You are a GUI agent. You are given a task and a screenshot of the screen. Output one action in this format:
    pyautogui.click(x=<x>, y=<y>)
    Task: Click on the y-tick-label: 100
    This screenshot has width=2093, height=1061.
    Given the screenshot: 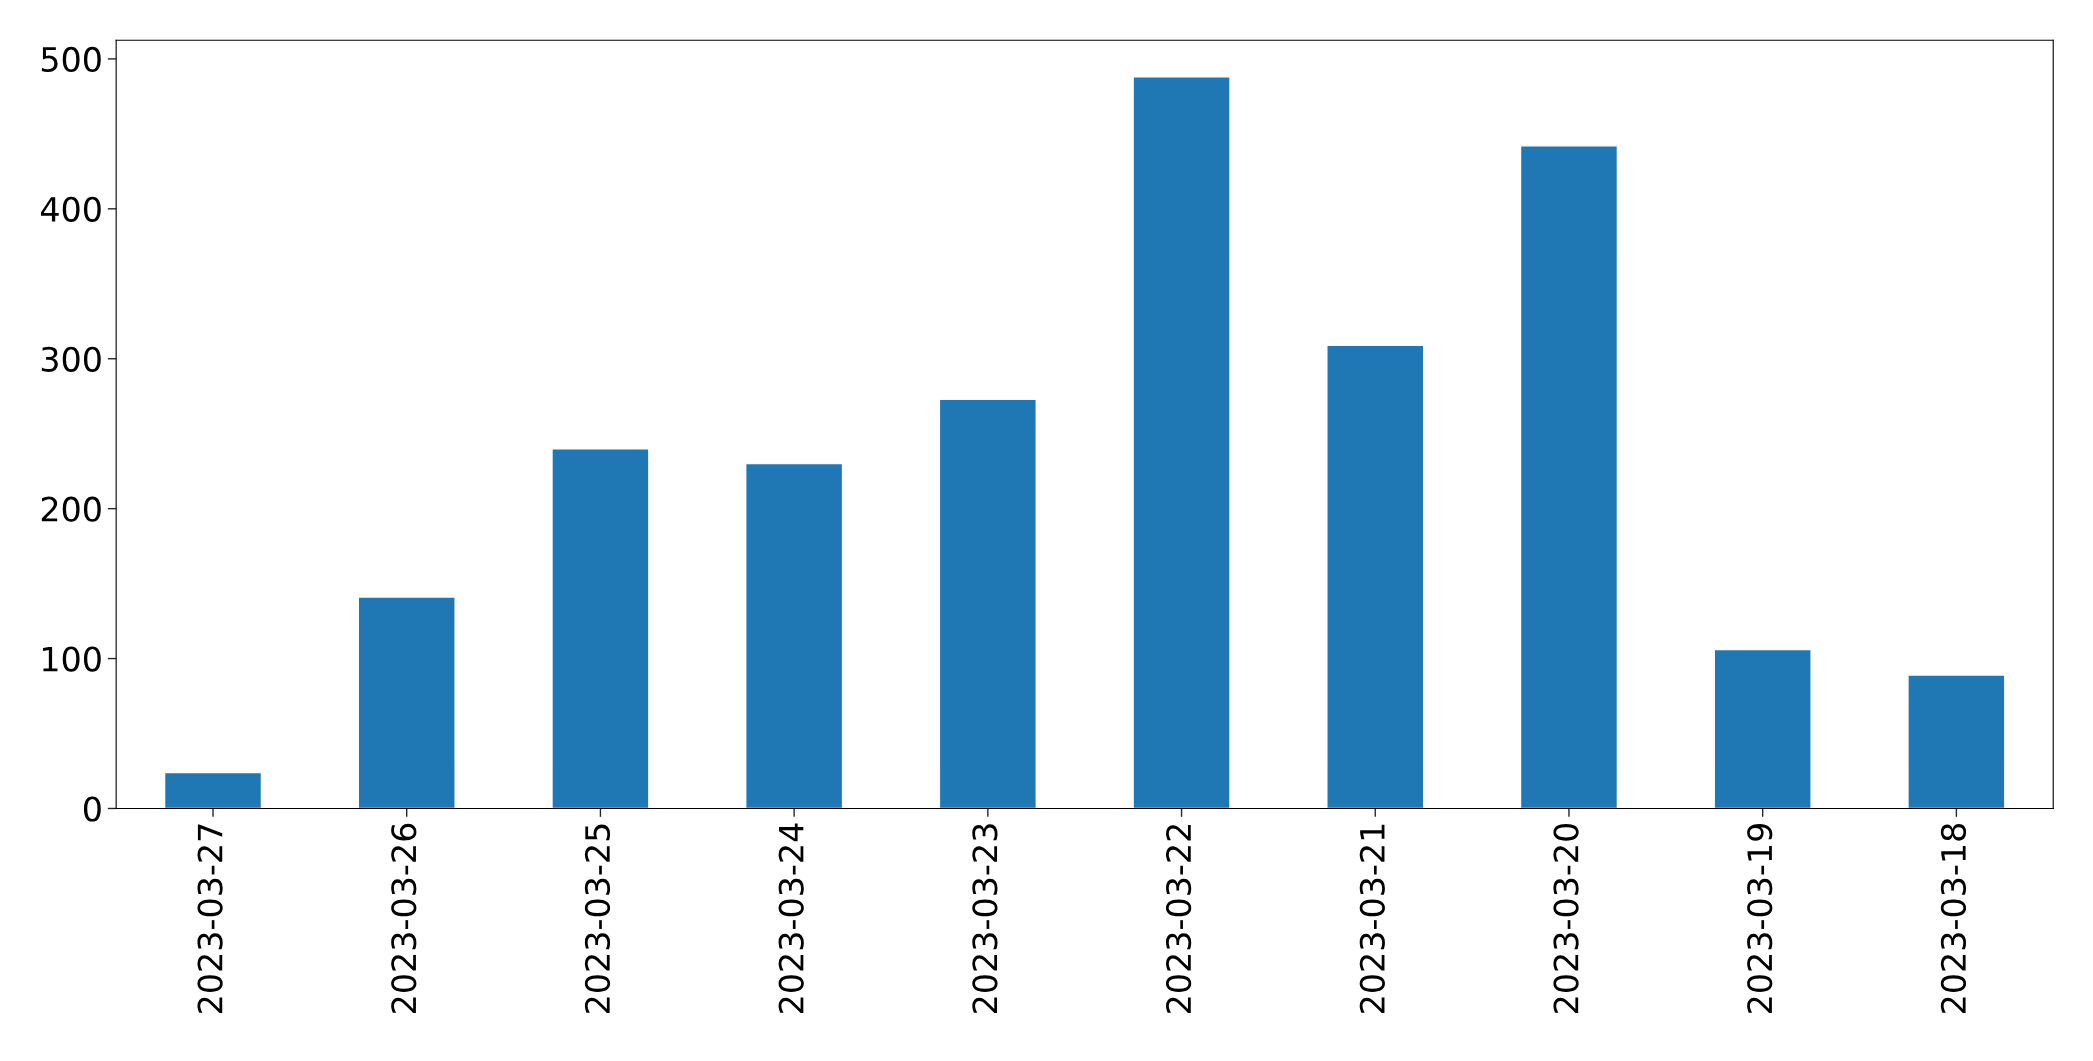 What is the action you would take?
    pyautogui.click(x=72, y=659)
    